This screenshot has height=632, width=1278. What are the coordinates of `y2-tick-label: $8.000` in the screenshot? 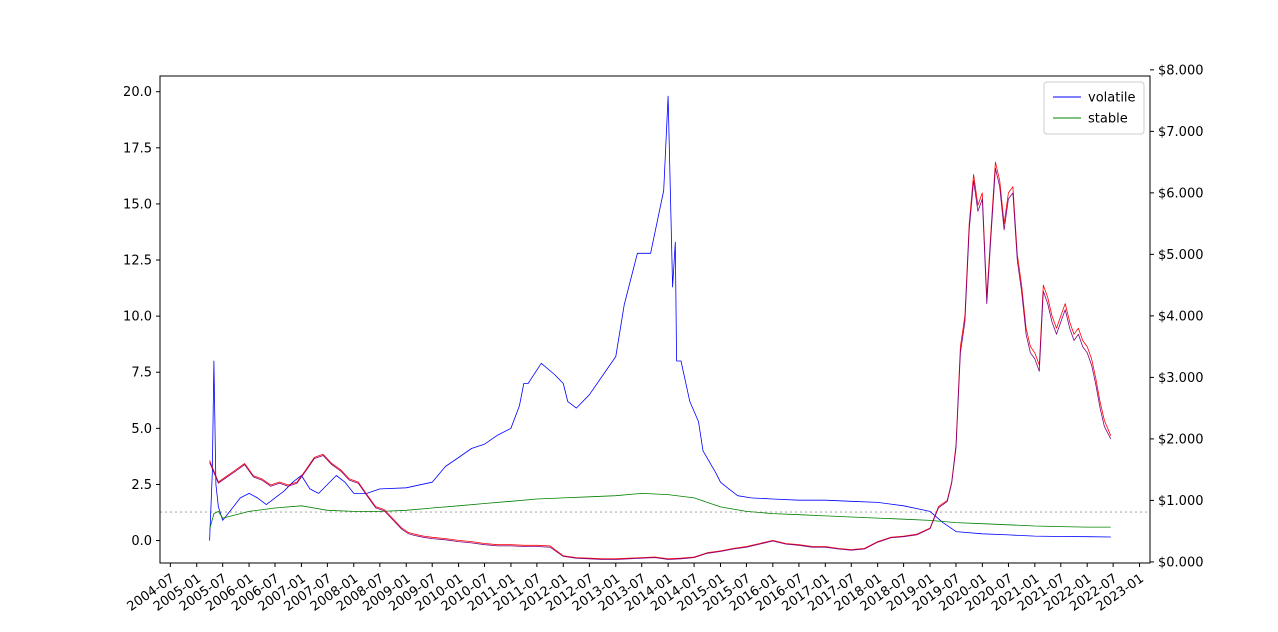 It's located at (1181, 70).